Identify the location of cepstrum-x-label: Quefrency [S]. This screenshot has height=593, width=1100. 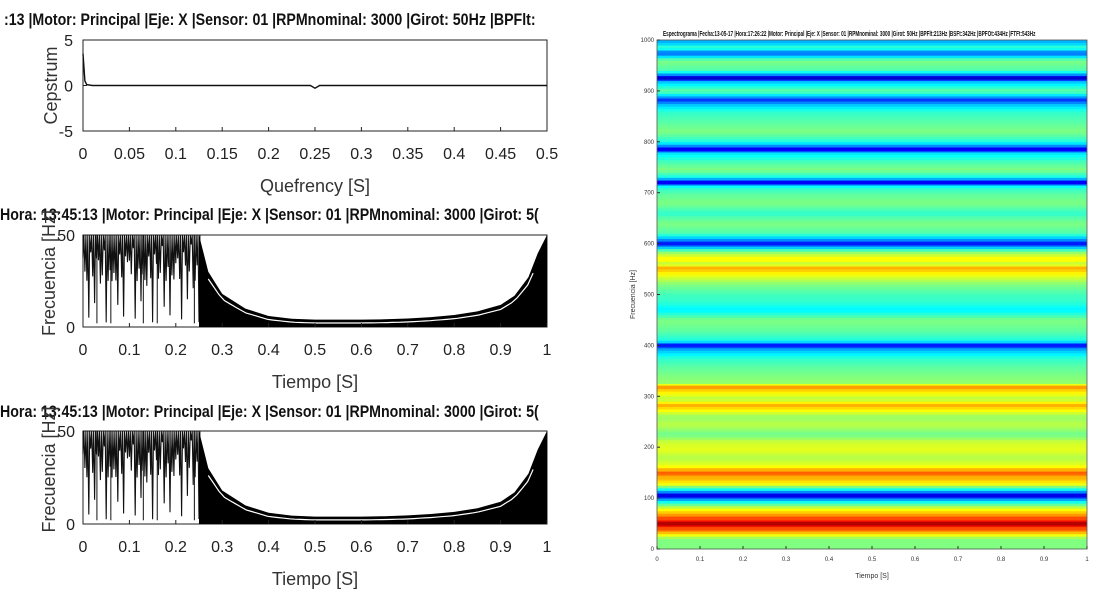
(315, 186).